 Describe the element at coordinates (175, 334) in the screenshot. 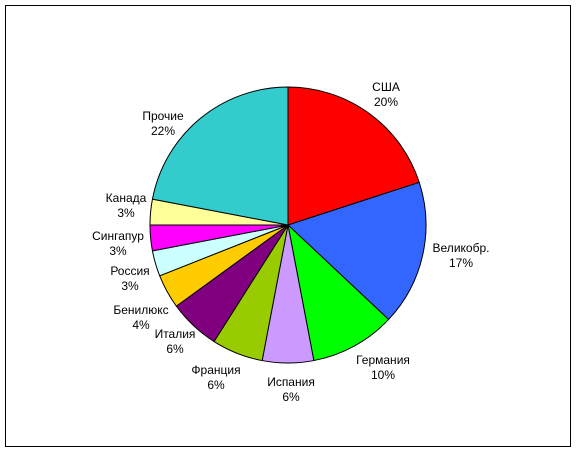

I see `slice-category-label: Италия` at that location.